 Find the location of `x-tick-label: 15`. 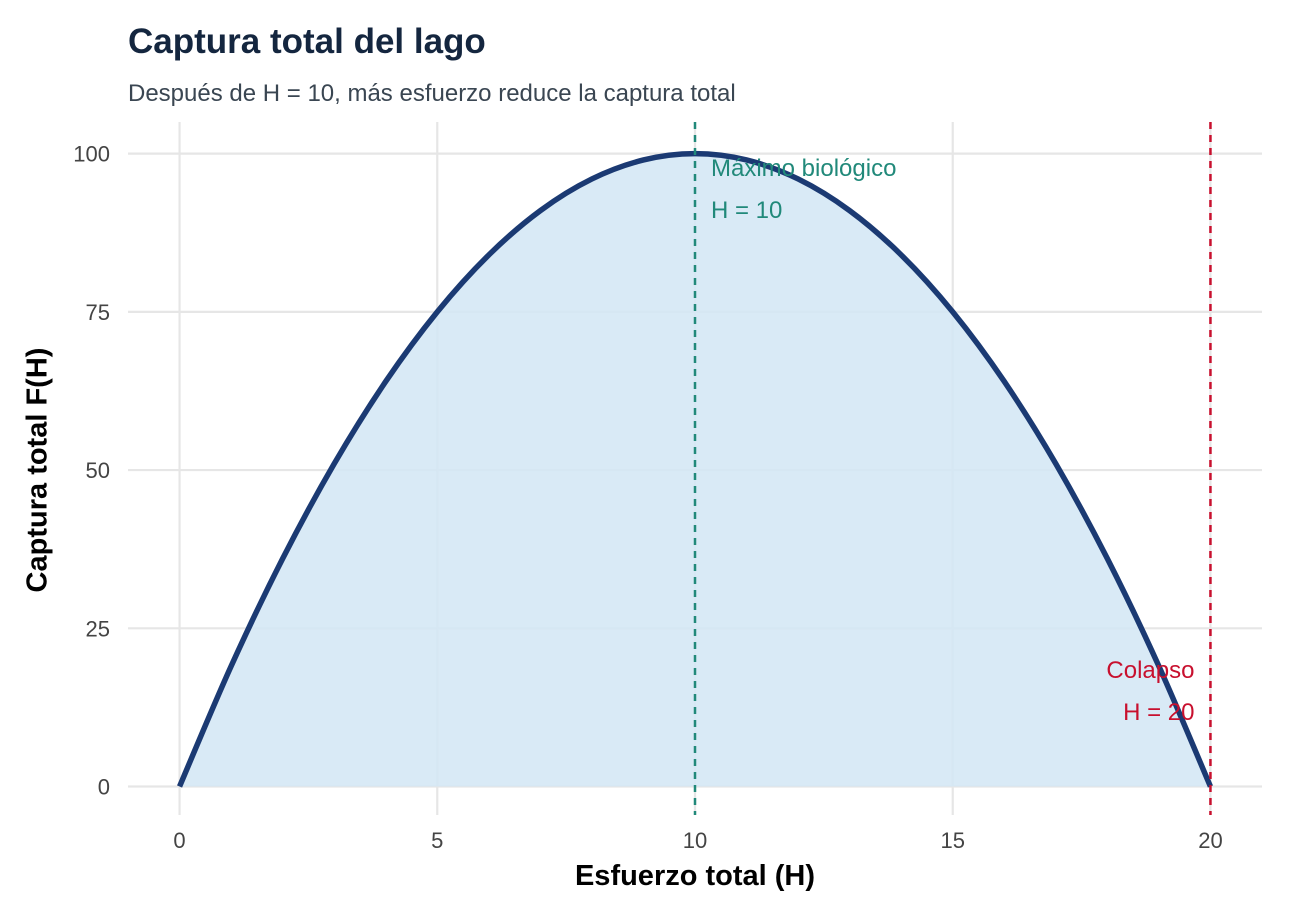

x-tick-label: 15 is located at coordinates (952, 840).